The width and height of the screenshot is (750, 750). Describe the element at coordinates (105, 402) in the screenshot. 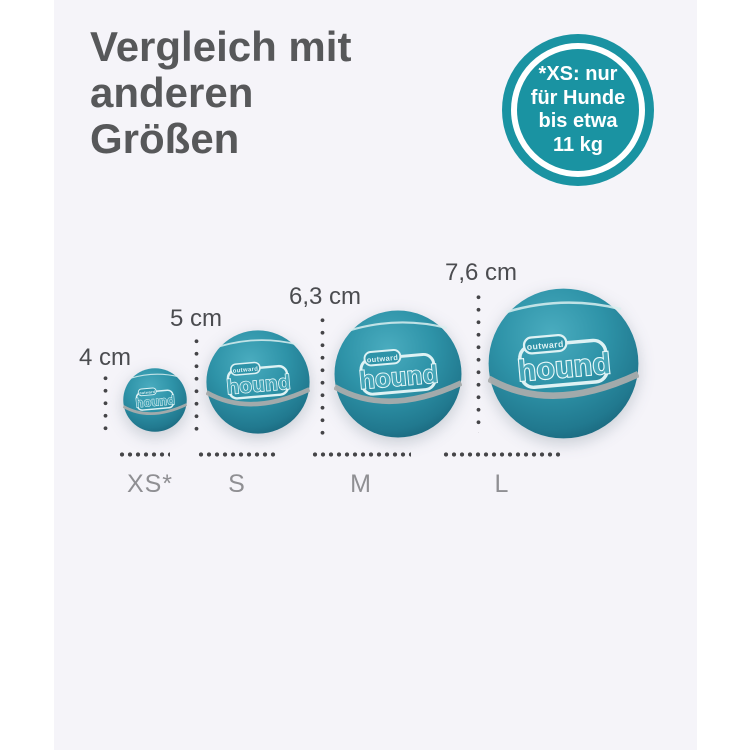

I see `vertical-dotted-line-xs` at that location.